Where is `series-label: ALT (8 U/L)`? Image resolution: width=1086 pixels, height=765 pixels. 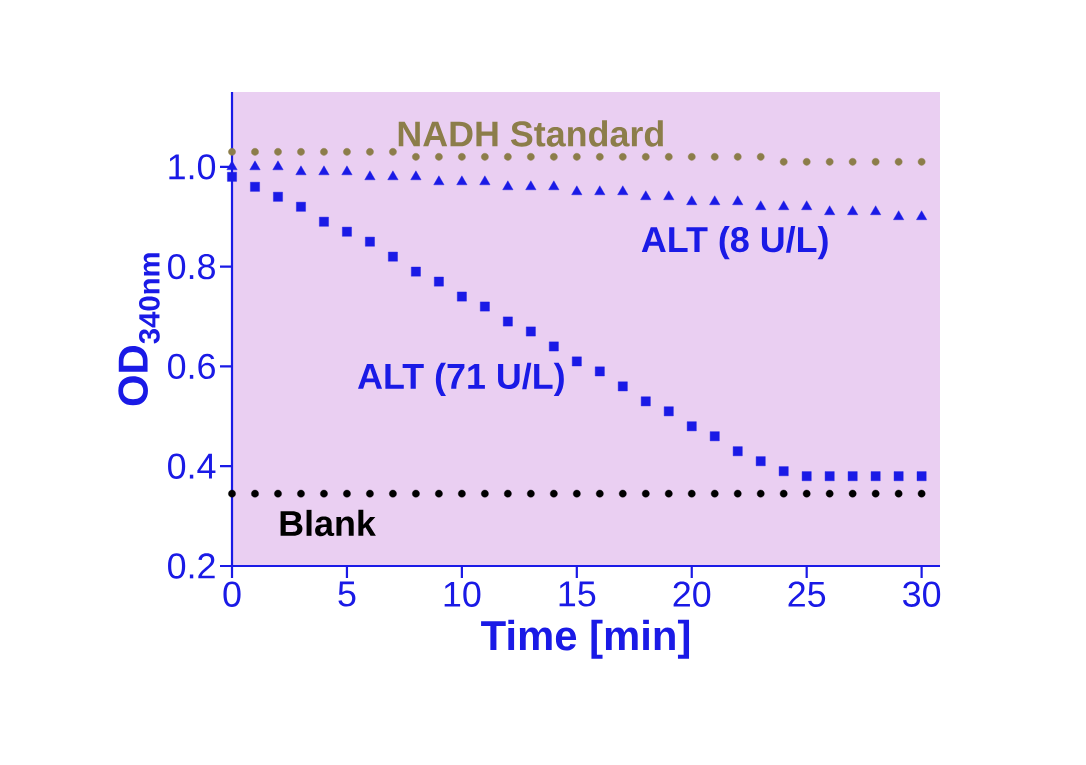 series-label: ALT (8 U/L) is located at coordinates (734, 242).